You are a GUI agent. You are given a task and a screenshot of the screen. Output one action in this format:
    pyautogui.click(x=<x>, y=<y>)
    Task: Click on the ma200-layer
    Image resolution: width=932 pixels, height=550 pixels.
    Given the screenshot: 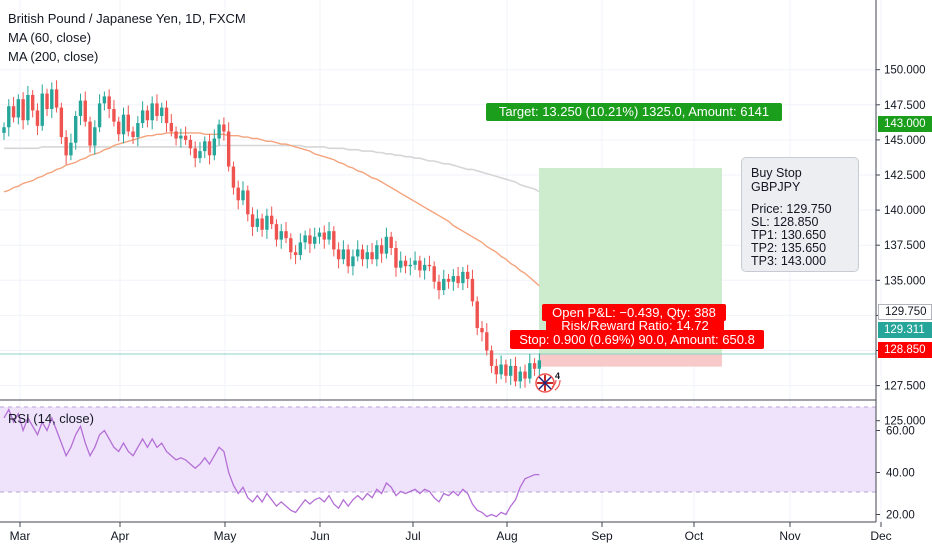 What is the action you would take?
    pyautogui.click(x=272, y=168)
    